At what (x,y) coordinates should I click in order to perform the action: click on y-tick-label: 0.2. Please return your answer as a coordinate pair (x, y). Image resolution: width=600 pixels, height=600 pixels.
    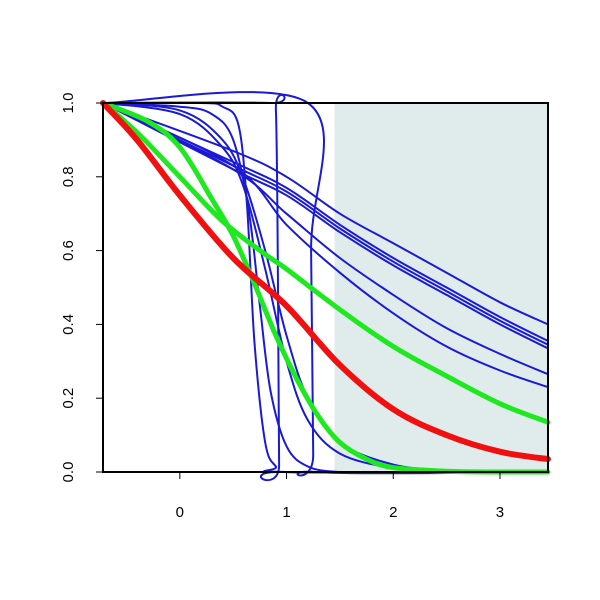
    Looking at the image, I should click on (68, 398).